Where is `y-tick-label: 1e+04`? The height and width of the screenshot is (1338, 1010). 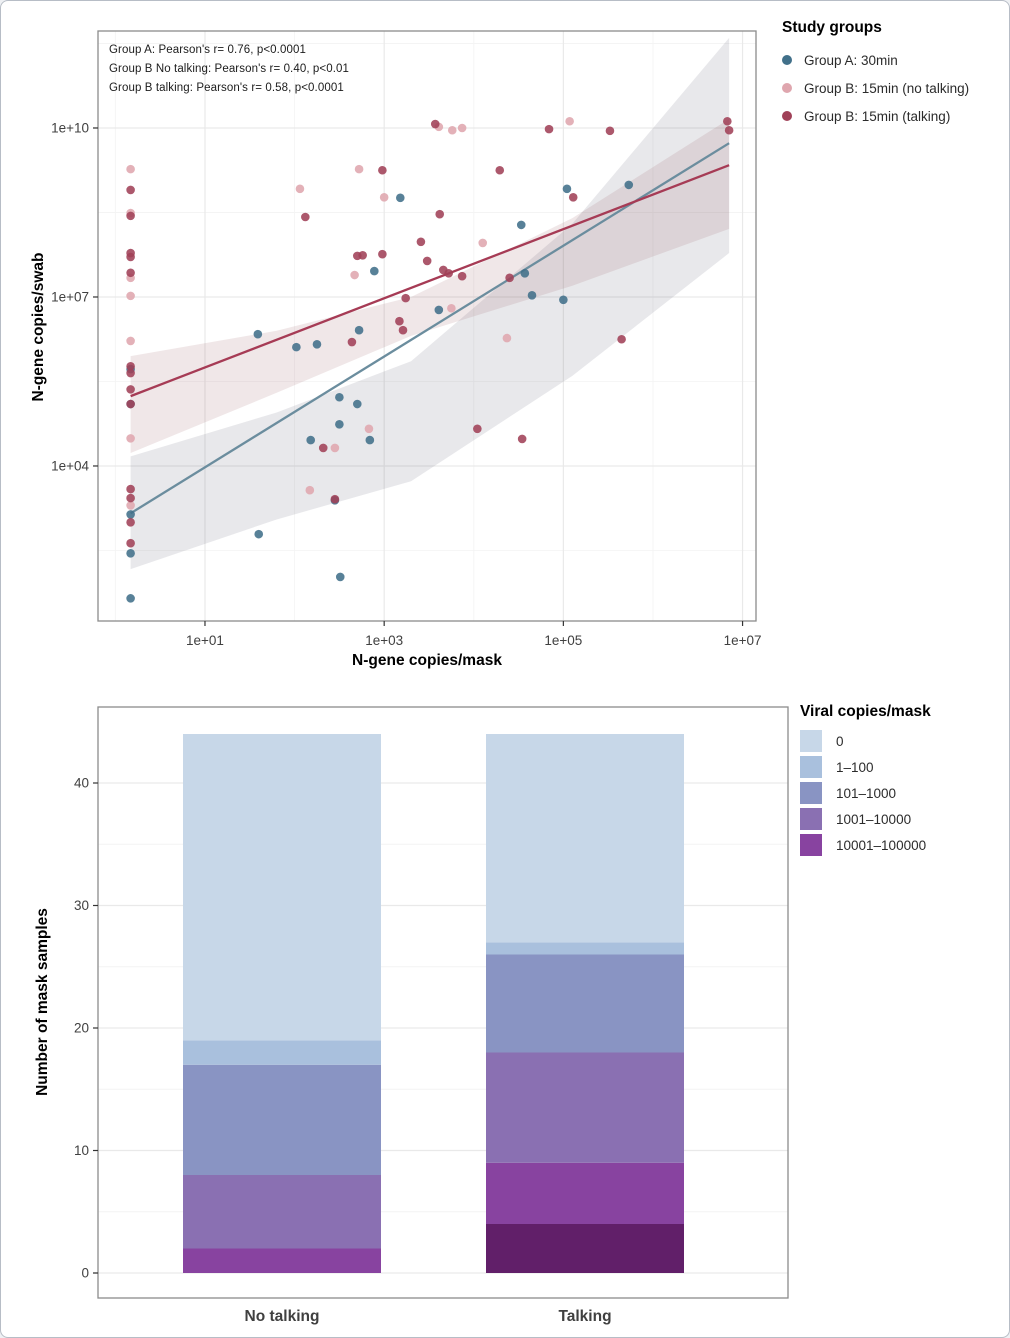
y-tick-label: 1e+04 is located at coordinates (70, 465).